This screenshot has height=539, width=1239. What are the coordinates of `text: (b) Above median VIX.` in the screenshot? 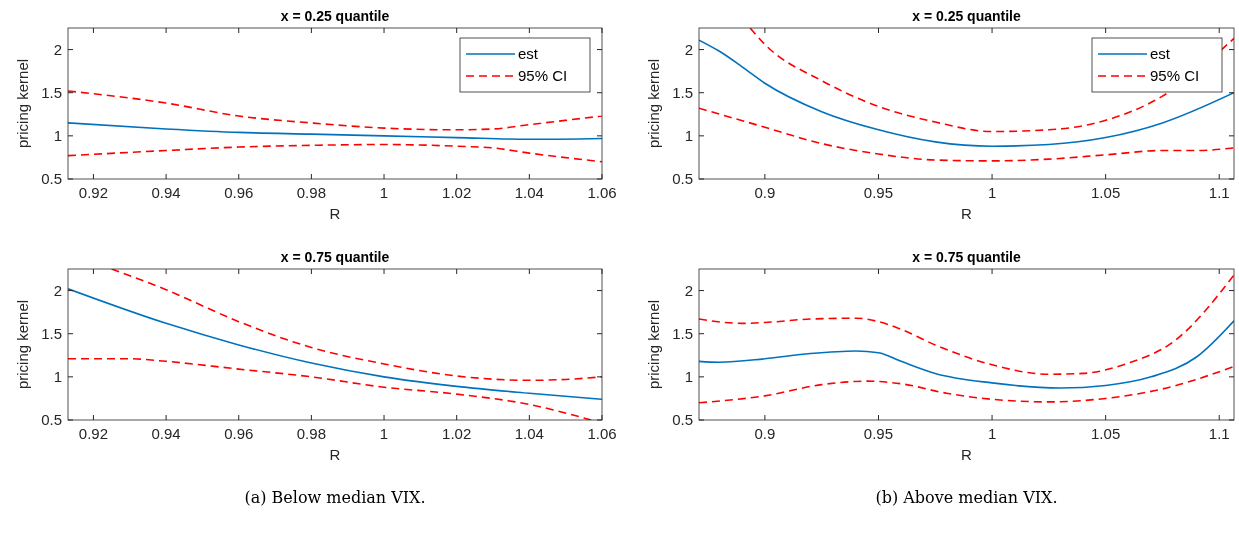 It's located at (966, 497).